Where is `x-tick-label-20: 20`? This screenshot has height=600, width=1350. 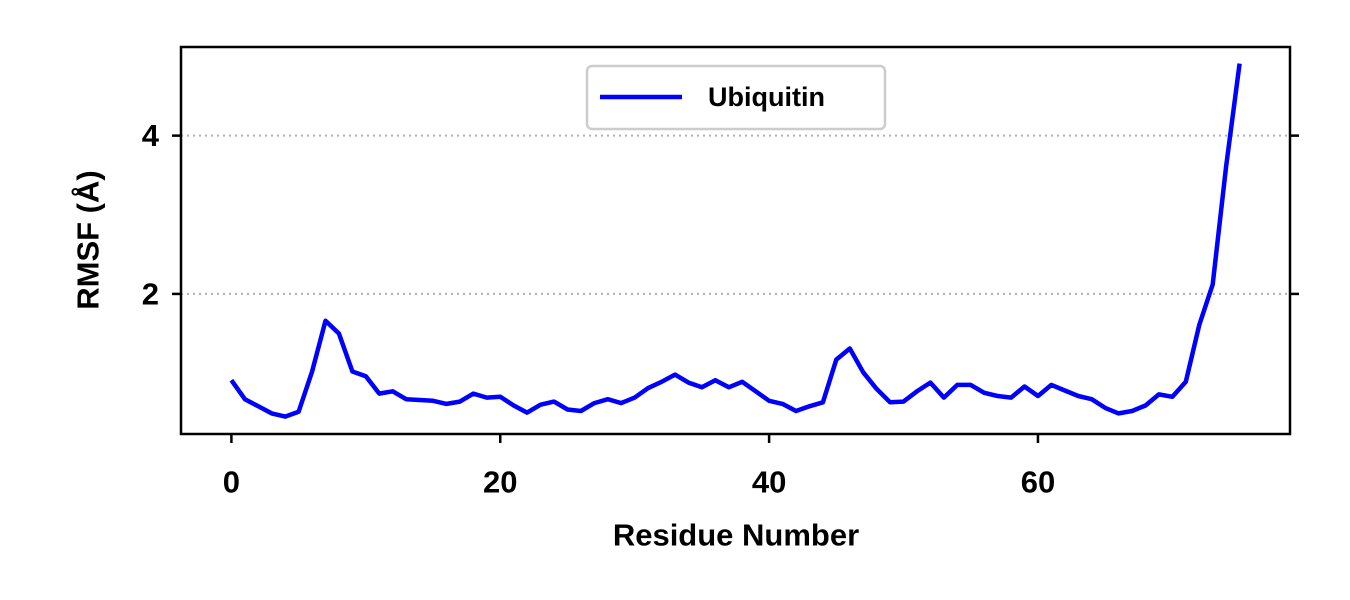 x-tick-label-20: 20 is located at coordinates (500, 482).